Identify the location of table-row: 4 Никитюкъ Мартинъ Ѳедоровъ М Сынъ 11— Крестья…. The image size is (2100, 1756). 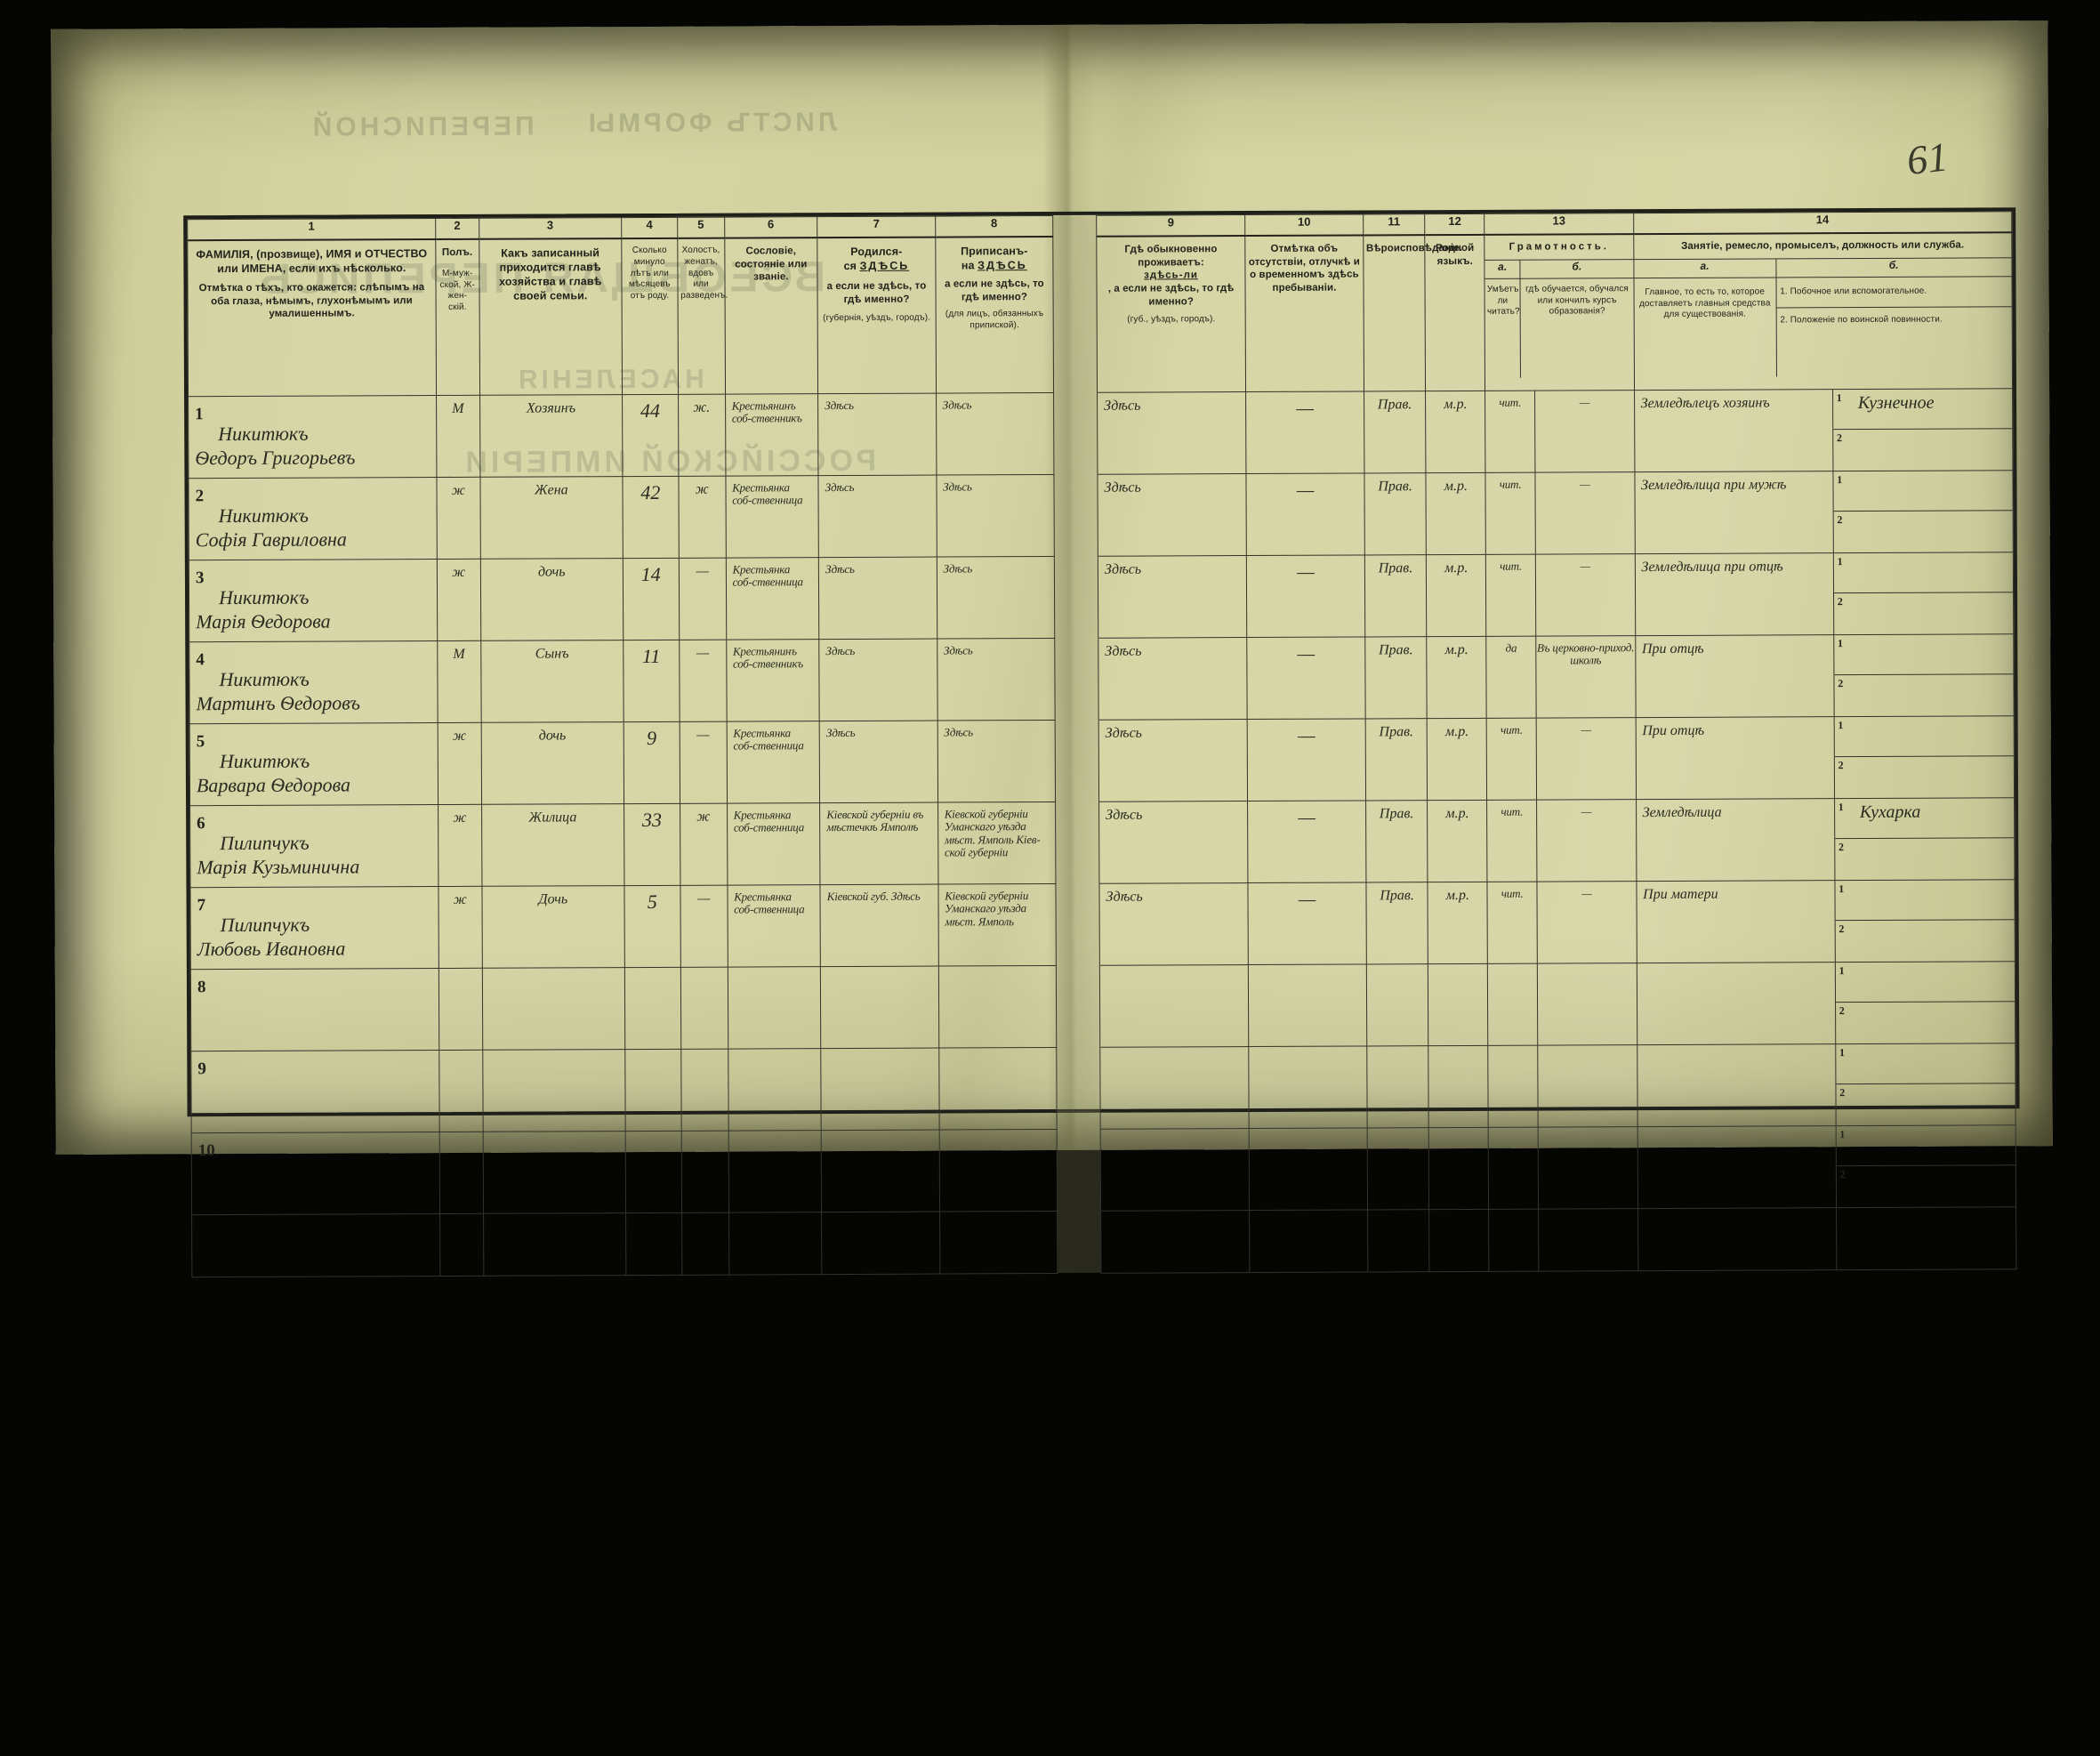
(1102, 678).